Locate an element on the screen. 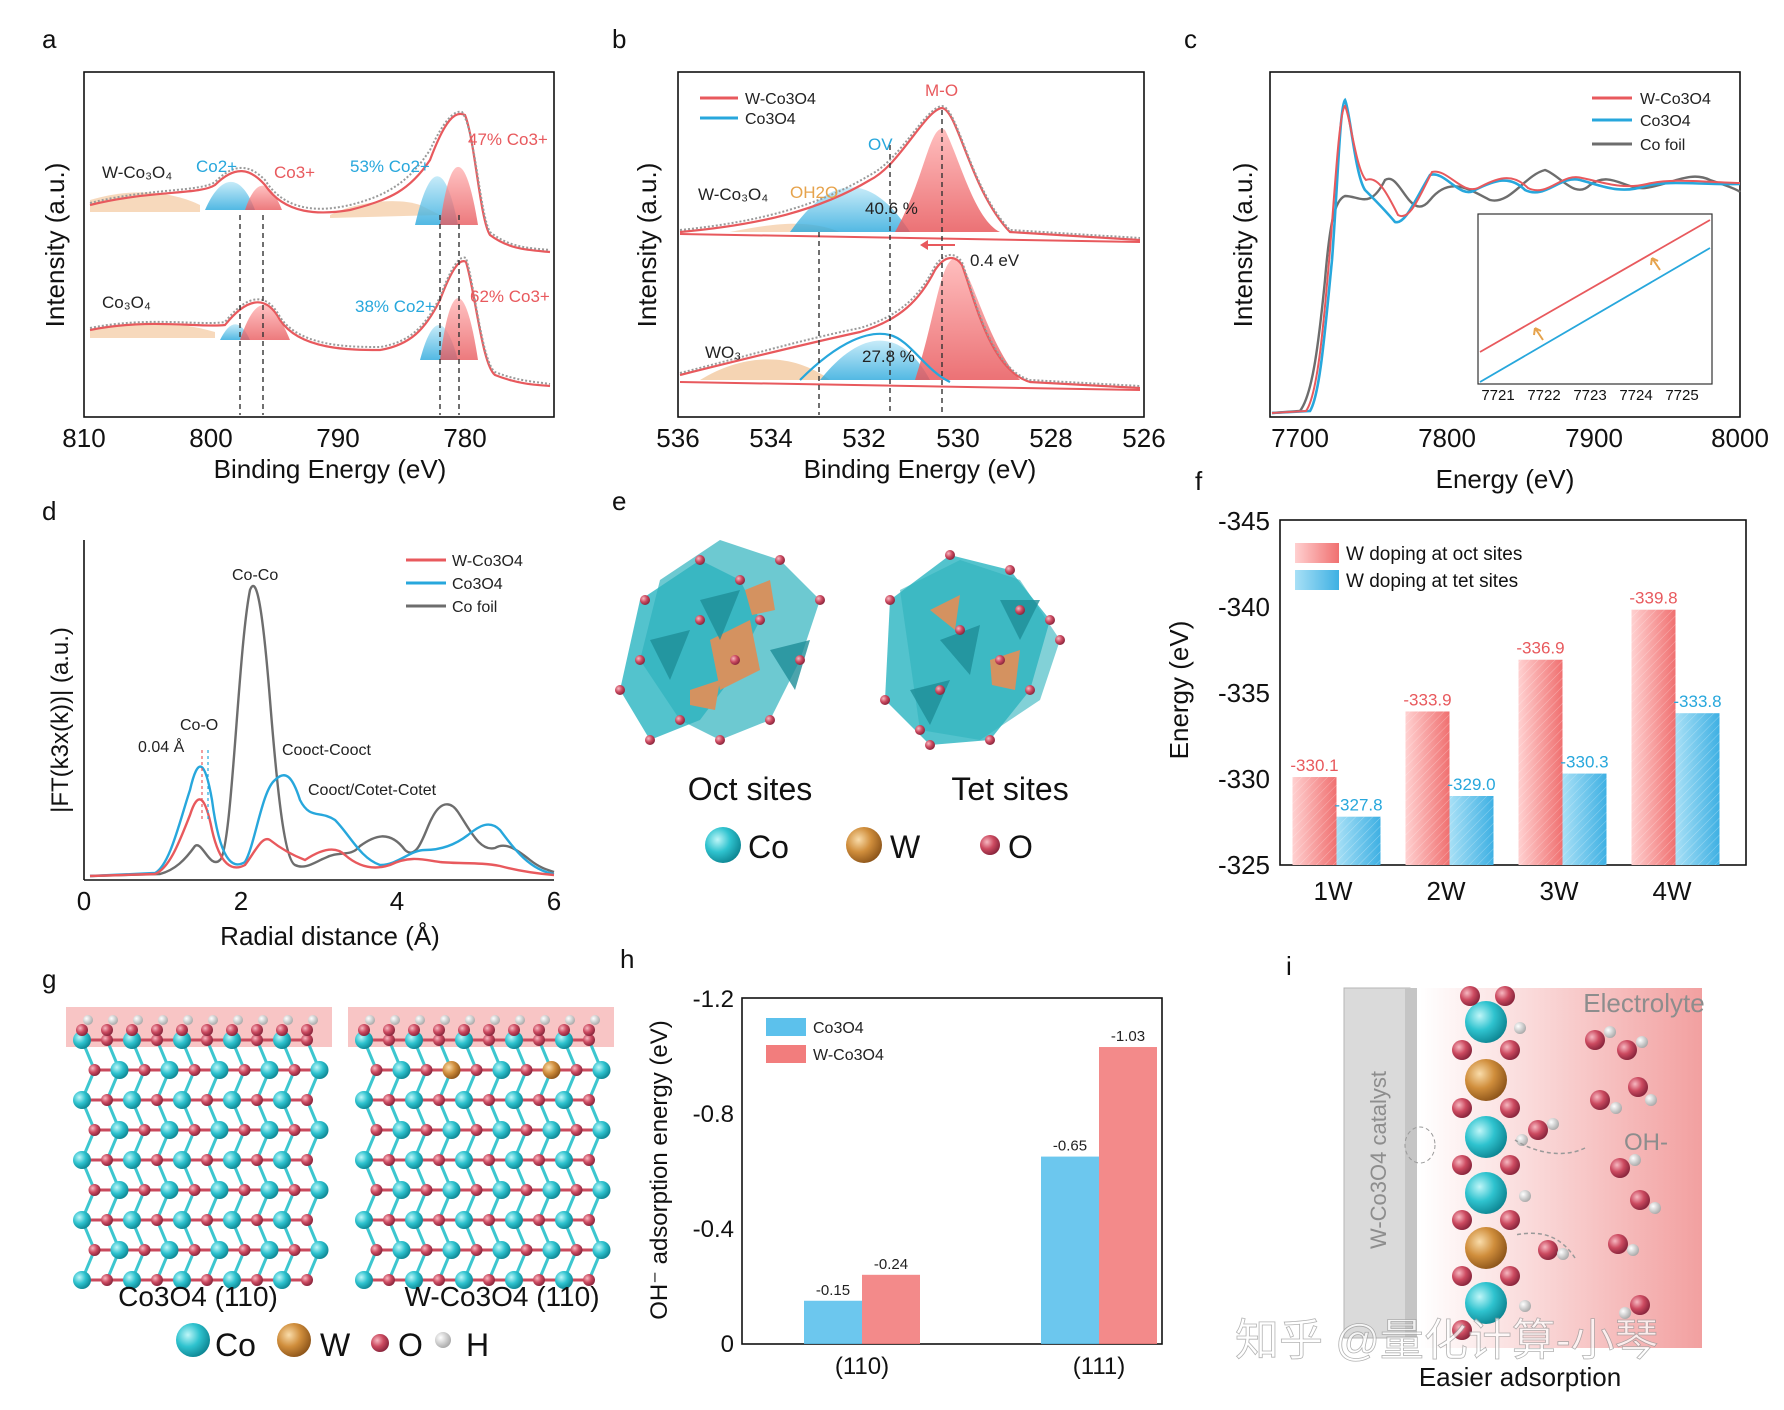  legend-w-e: W is located at coordinates (905, 847).